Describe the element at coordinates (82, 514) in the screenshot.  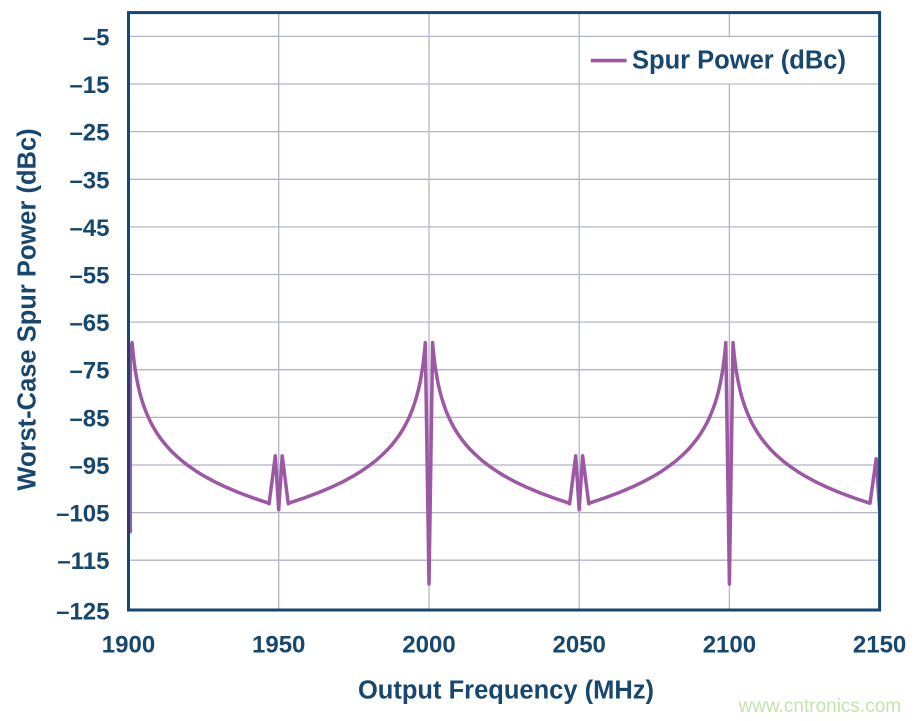
I see `svg-text: –105` at that location.